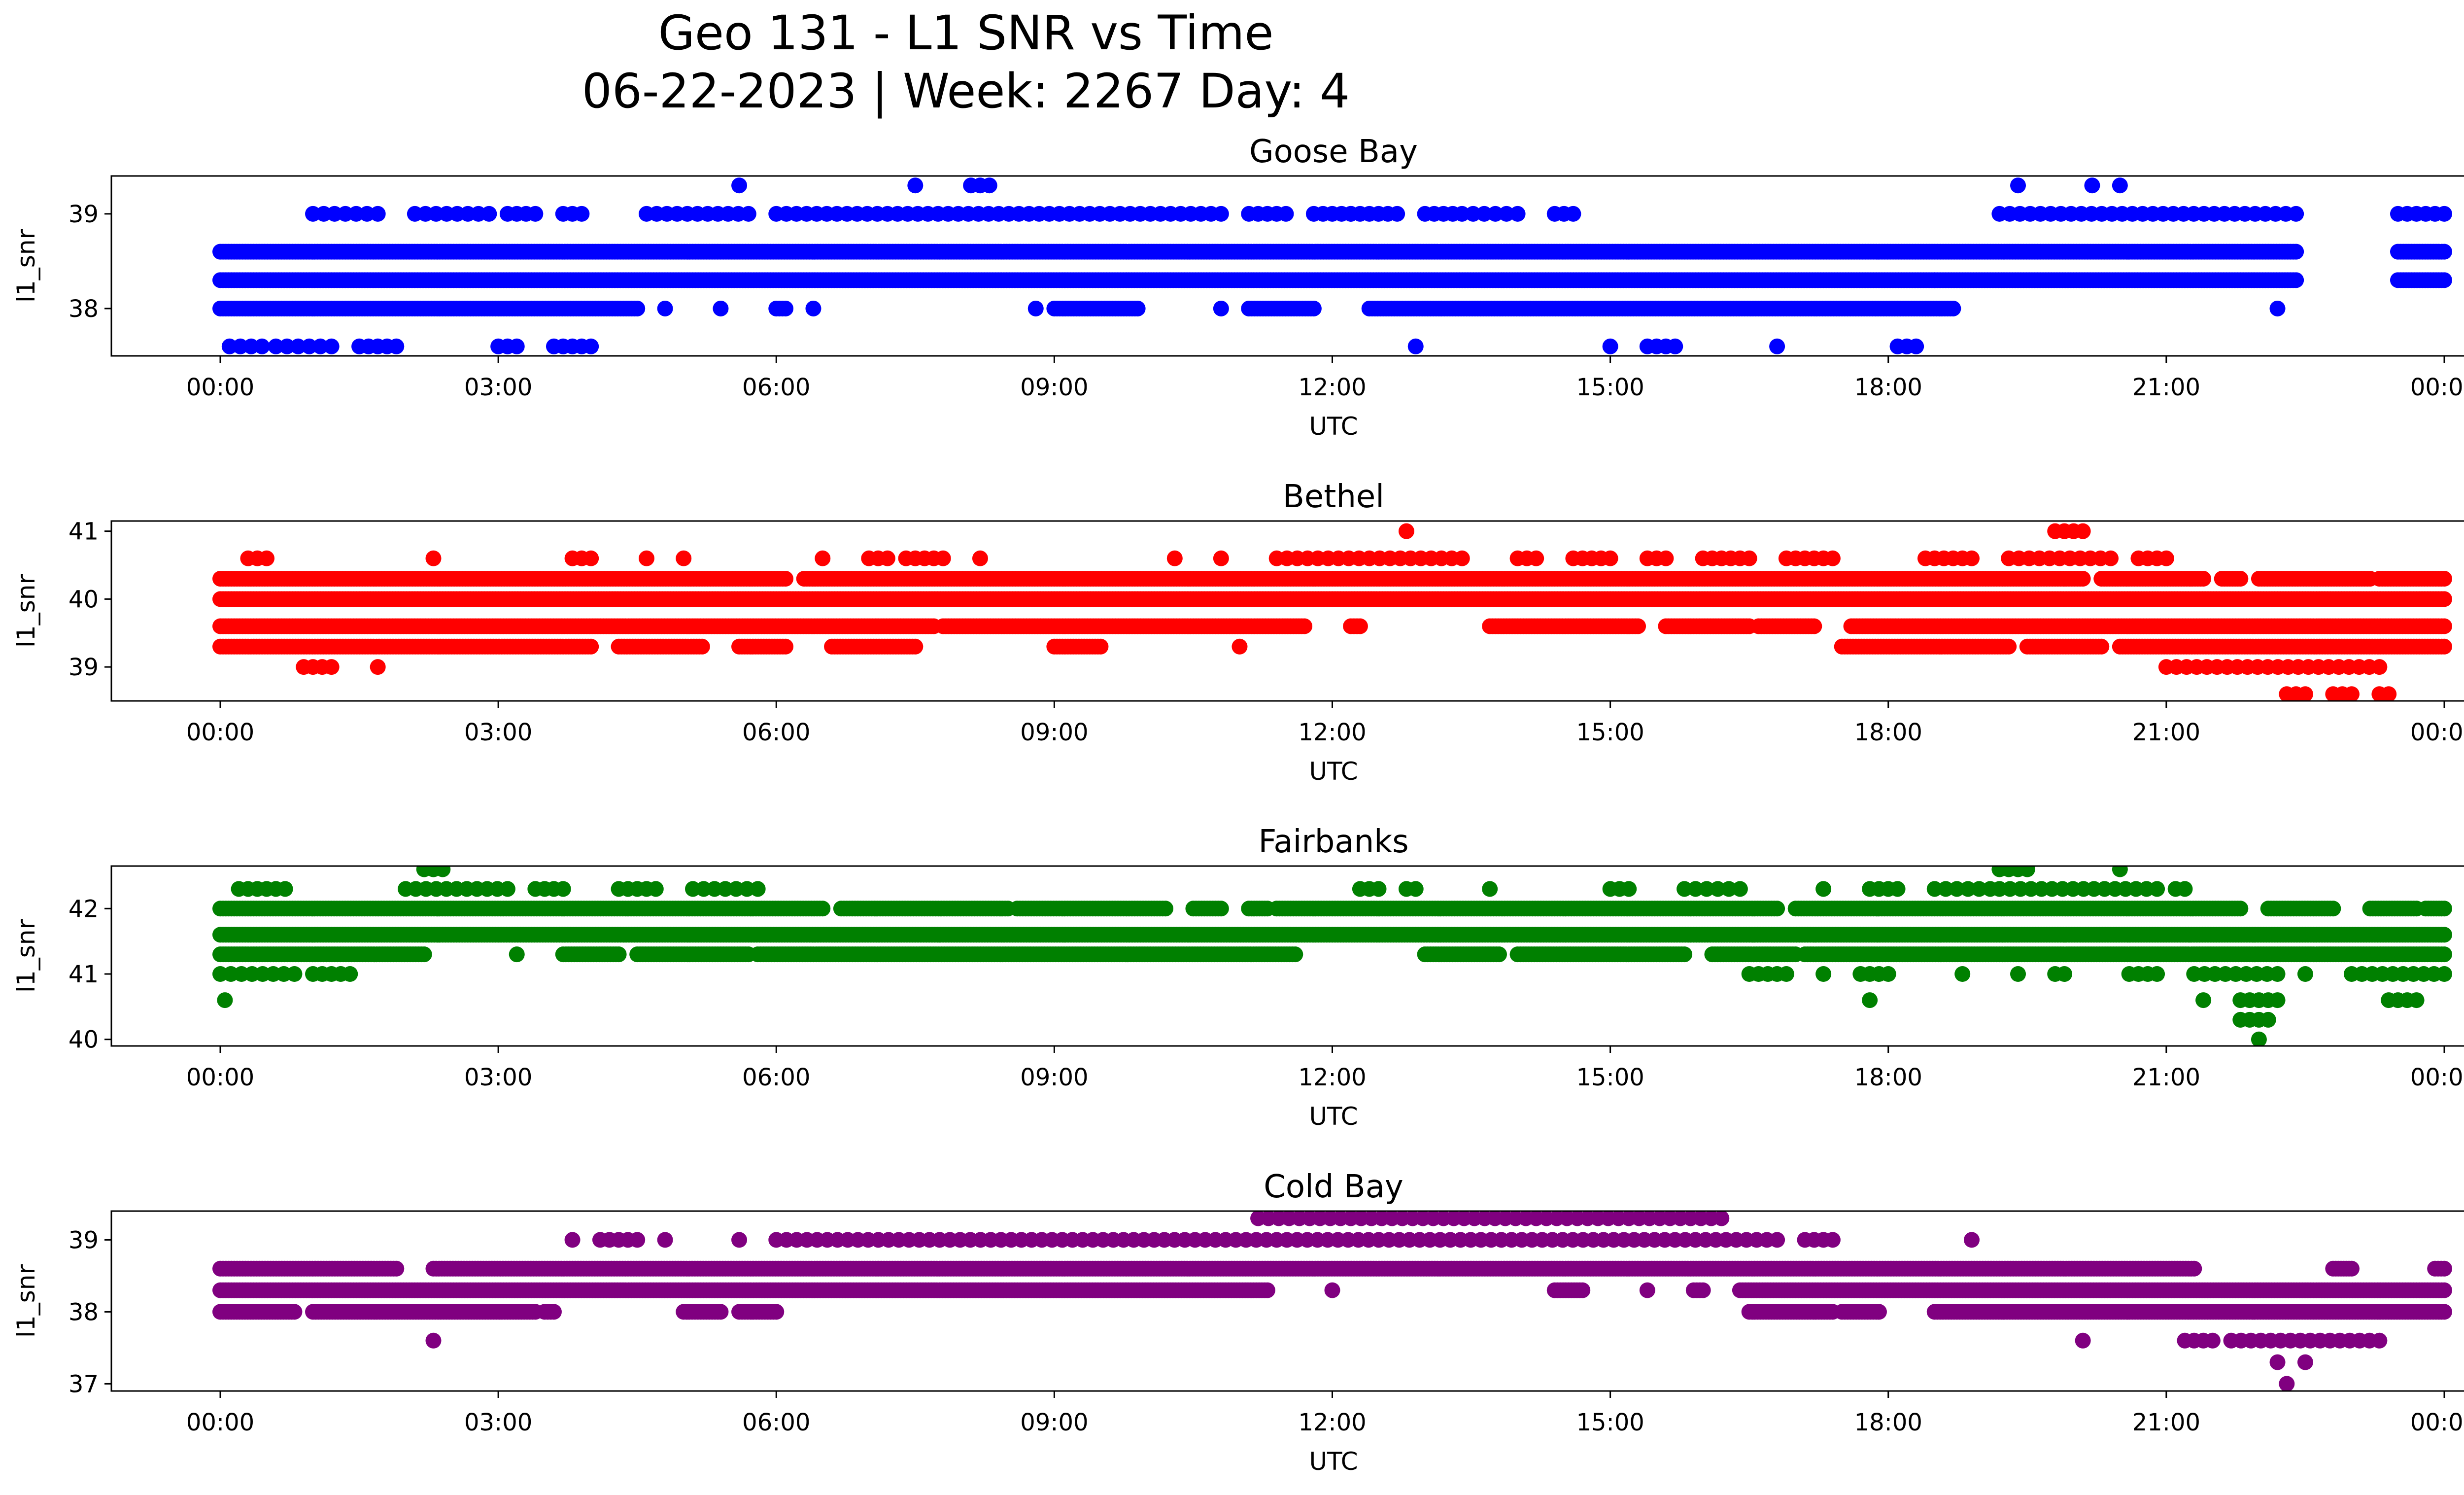 Image resolution: width=2464 pixels, height=1495 pixels. I want to click on x-tick-label: 12:00, so click(1332, 387).